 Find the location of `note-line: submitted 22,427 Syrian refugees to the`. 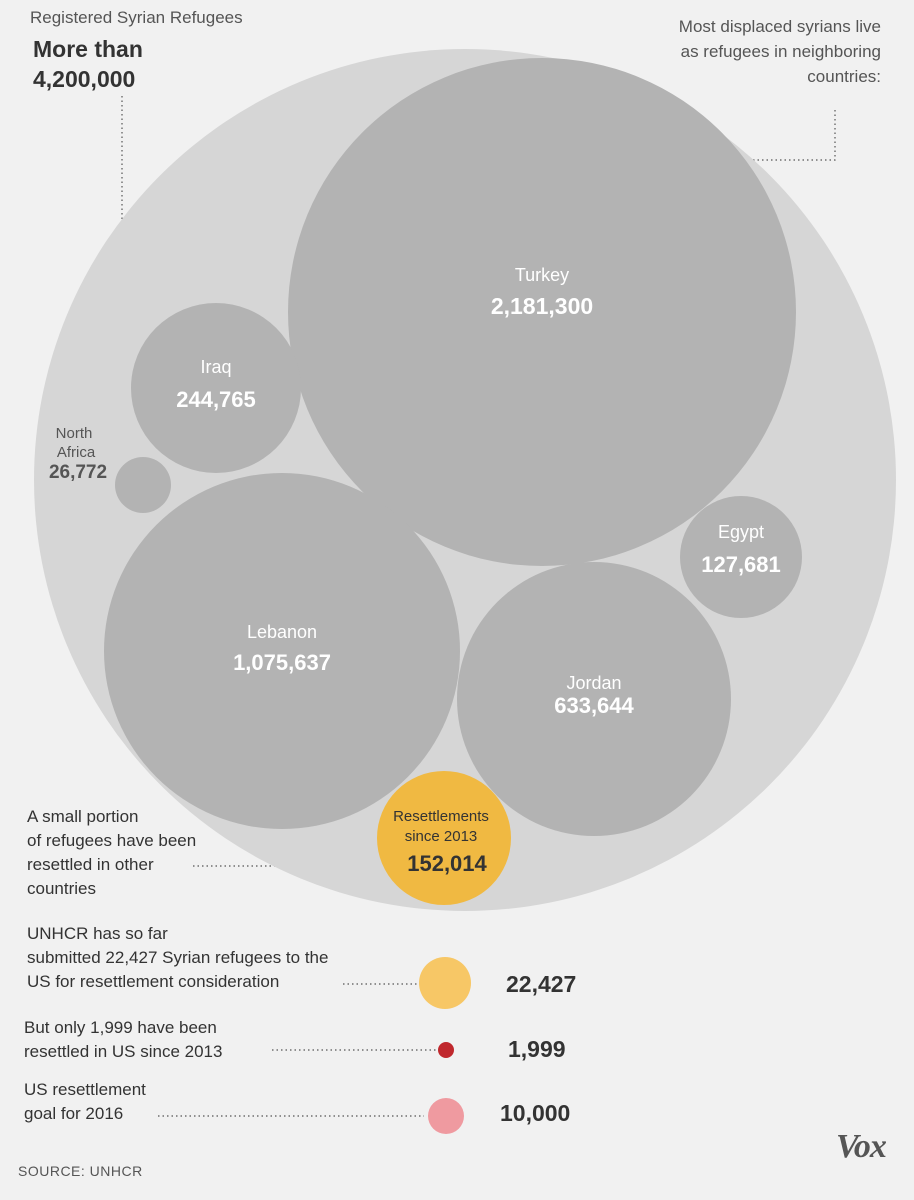

note-line: submitted 22,427 Syrian refugees to the is located at coordinates (178, 957).